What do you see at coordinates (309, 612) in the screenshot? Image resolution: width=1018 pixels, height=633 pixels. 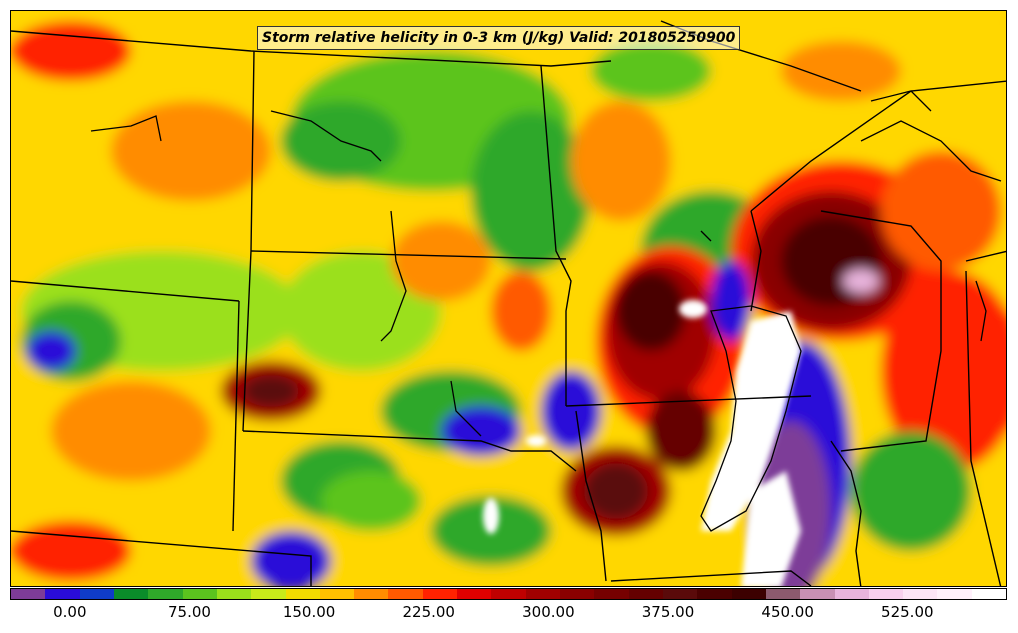 I see `colorbar-tick-label: 150.00` at bounding box center [309, 612].